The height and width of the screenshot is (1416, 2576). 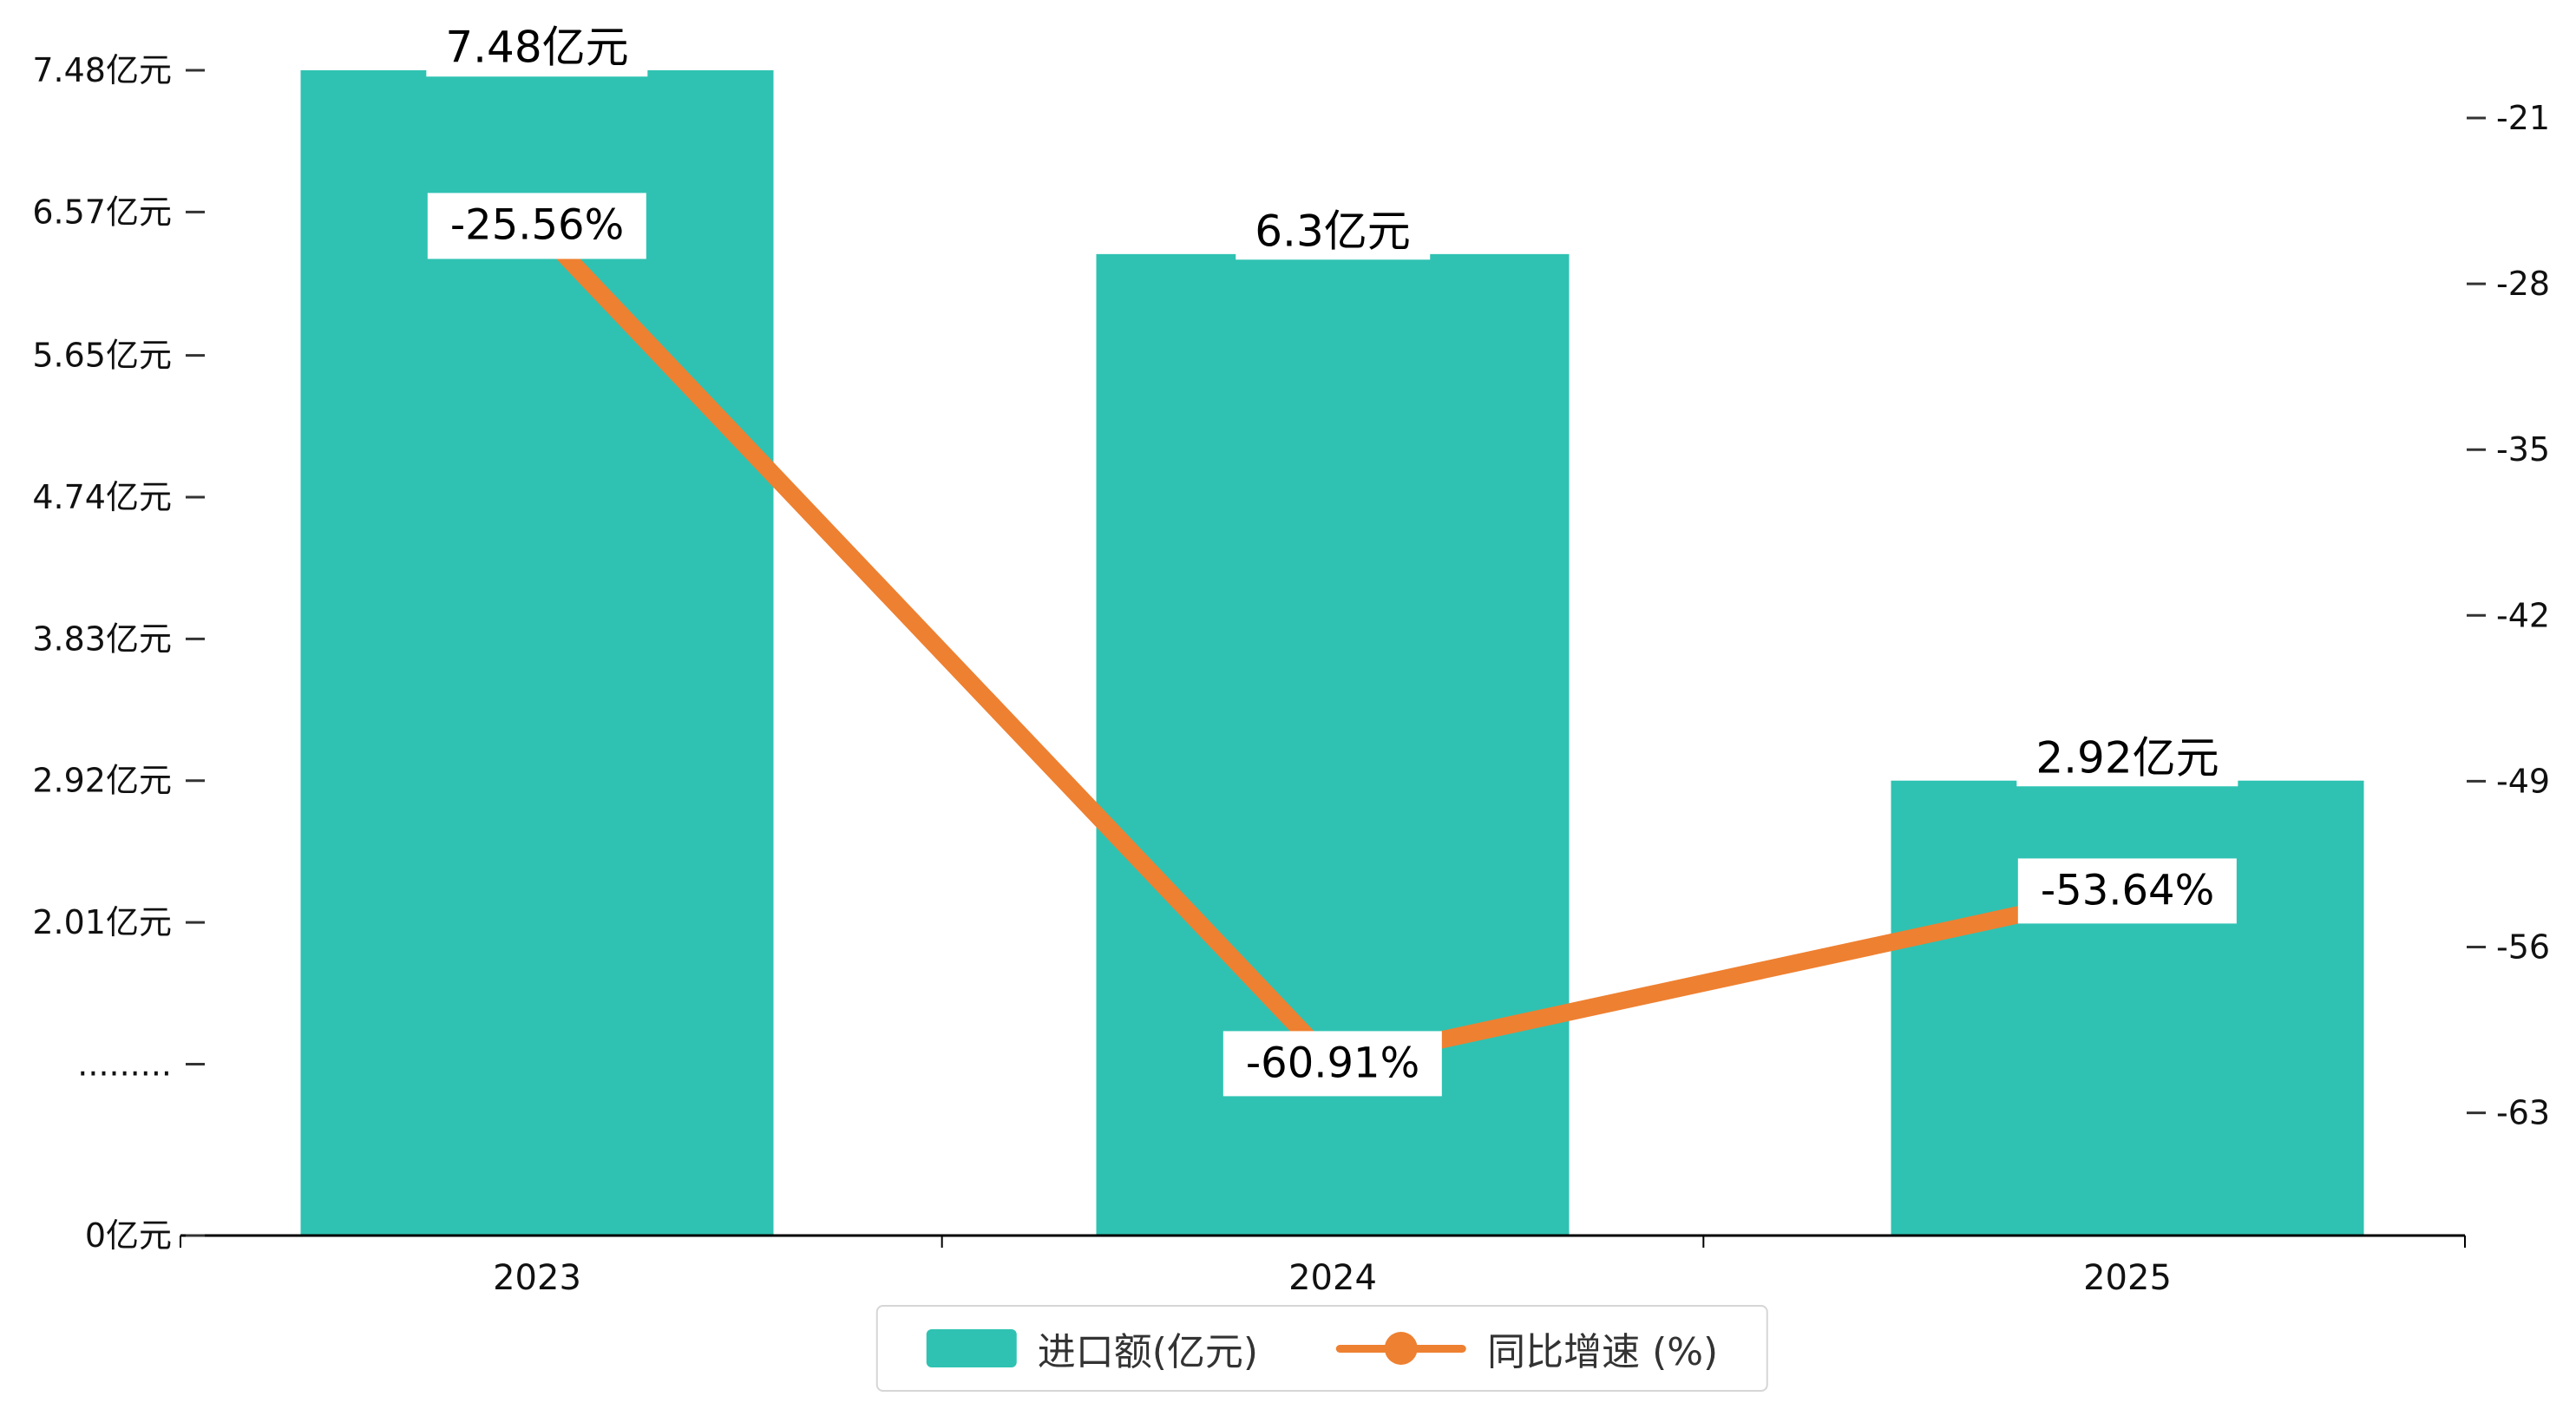 I want to click on right-axis-label-3: -42, so click(x=2523, y=615).